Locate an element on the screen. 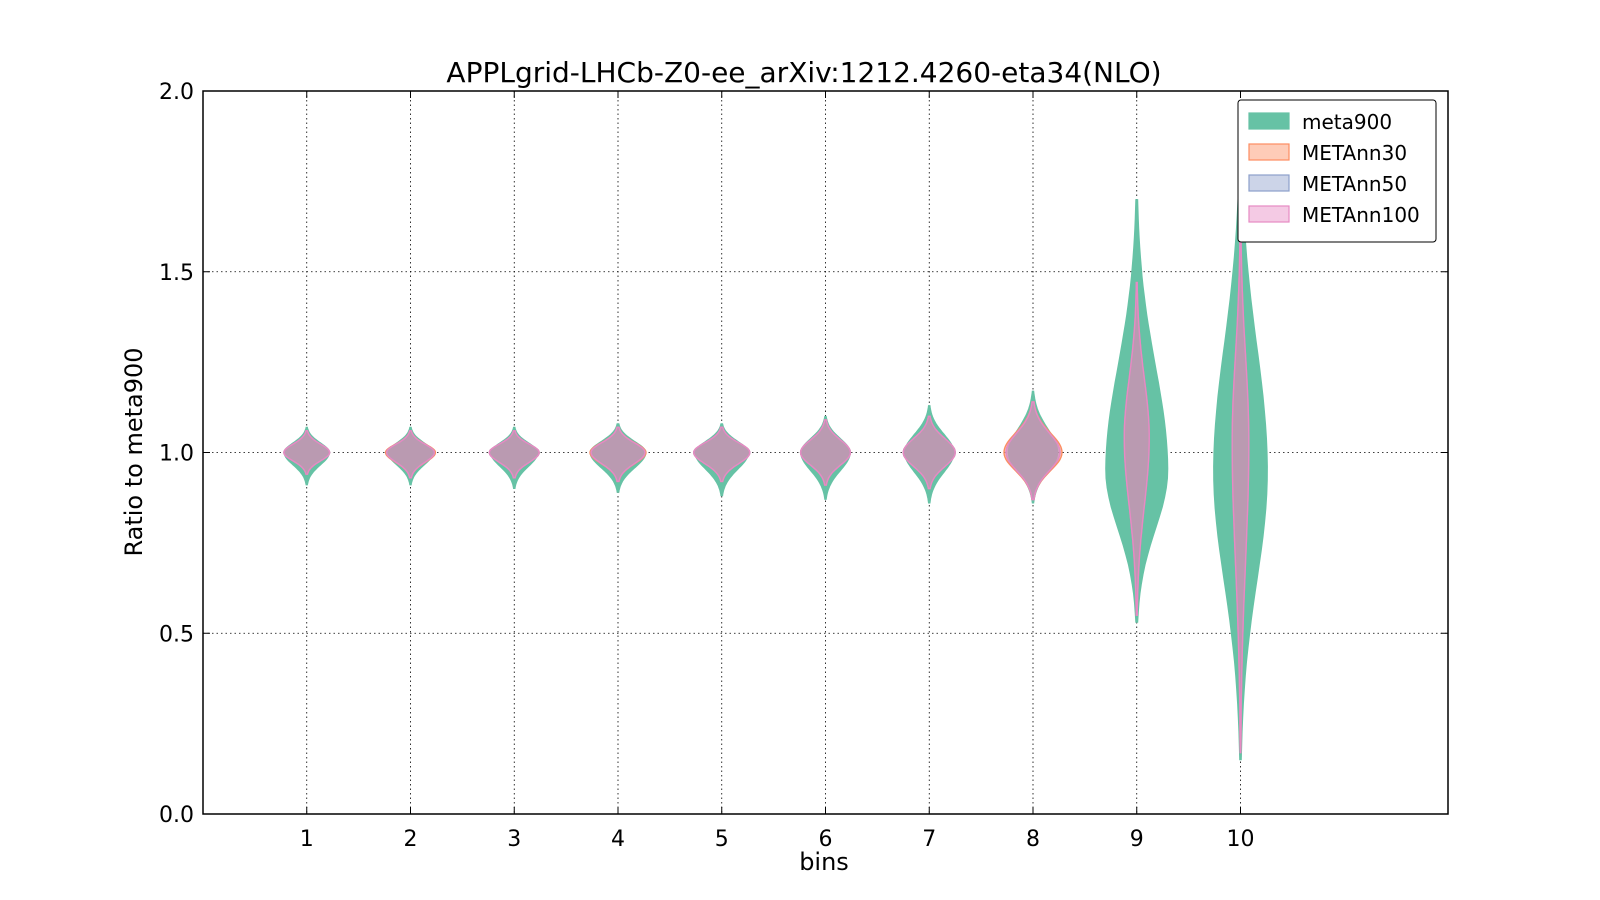 This screenshot has width=1600, height=900. x-tick-label: 8 is located at coordinates (1033, 839).